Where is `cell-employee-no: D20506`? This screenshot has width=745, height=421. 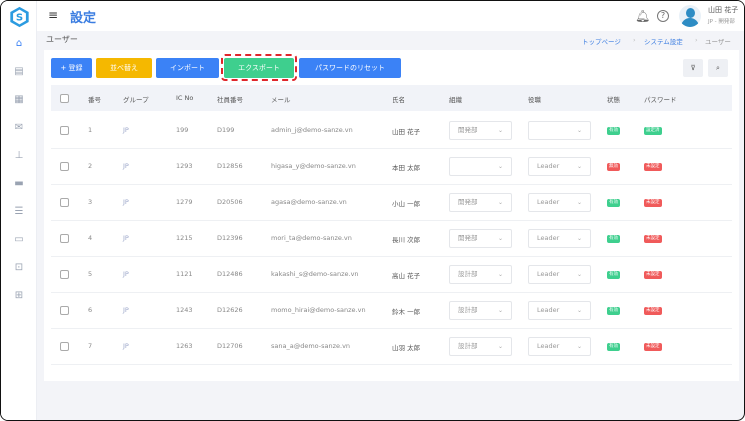 cell-employee-no: D20506 is located at coordinates (230, 202).